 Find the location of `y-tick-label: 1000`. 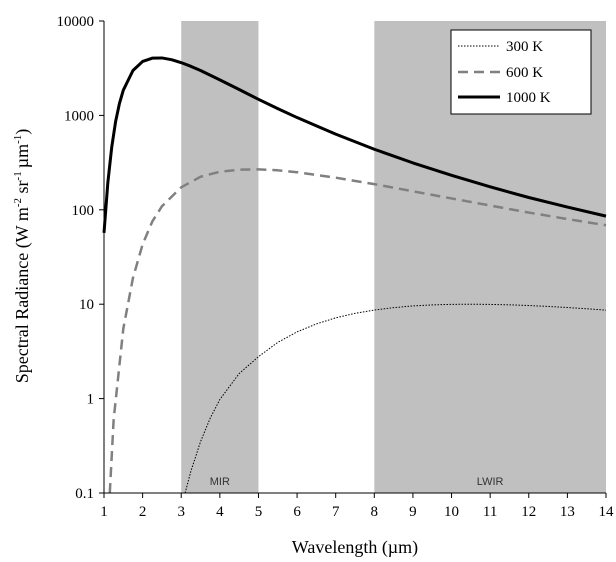

y-tick-label: 1000 is located at coordinates (79, 116).